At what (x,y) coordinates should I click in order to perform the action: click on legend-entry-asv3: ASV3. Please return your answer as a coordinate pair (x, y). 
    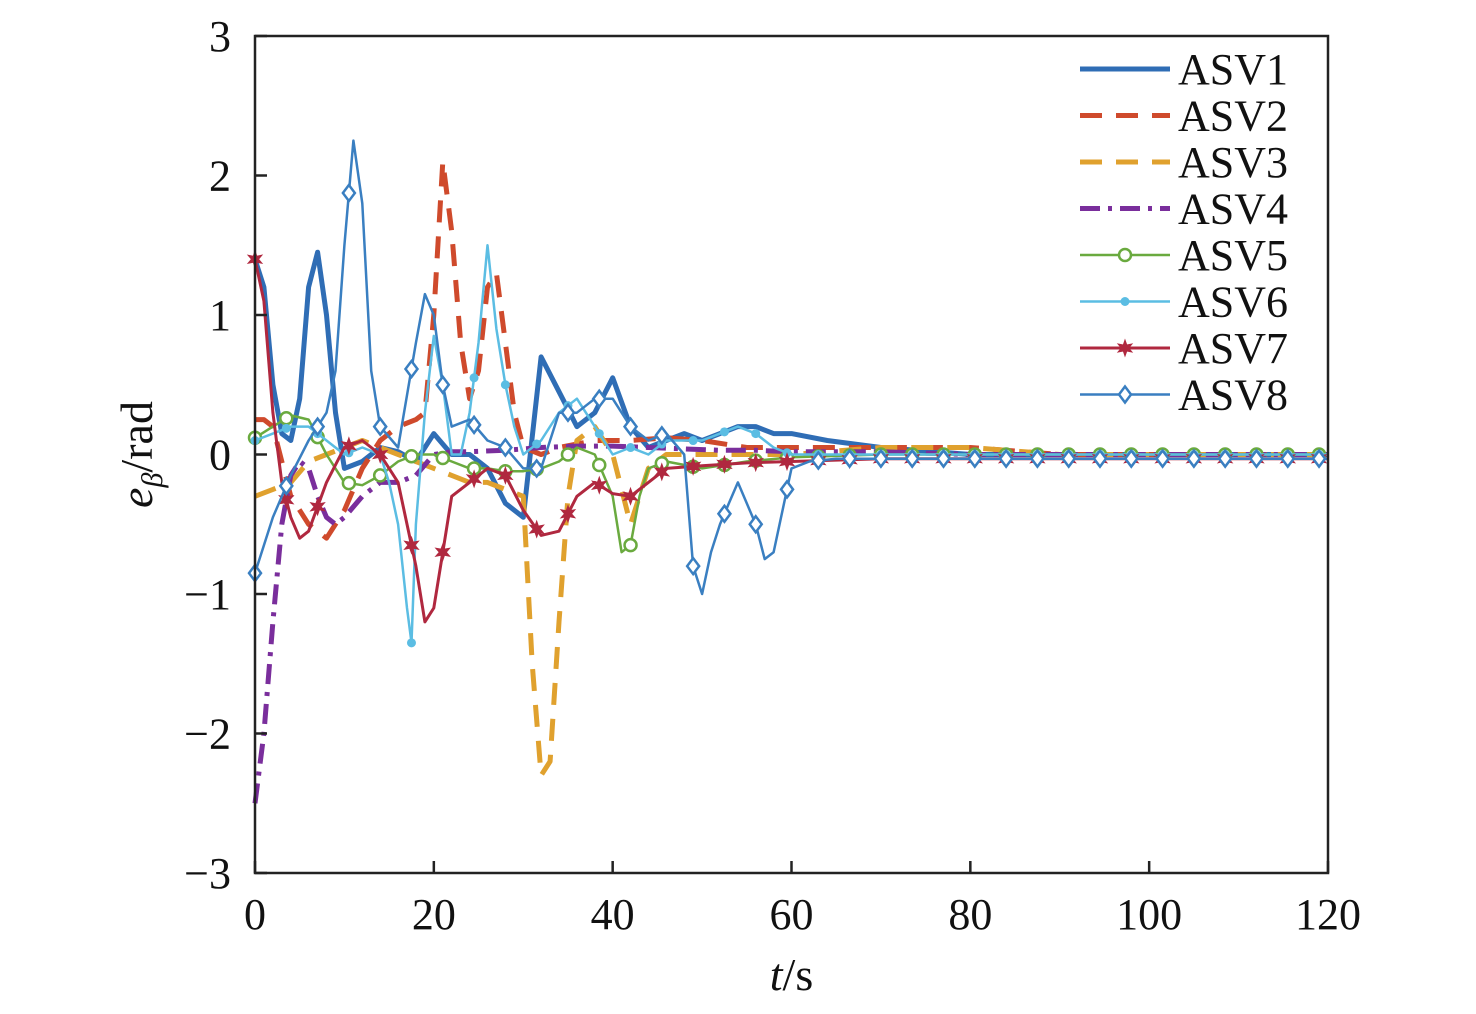
    Looking at the image, I should click on (1184, 162).